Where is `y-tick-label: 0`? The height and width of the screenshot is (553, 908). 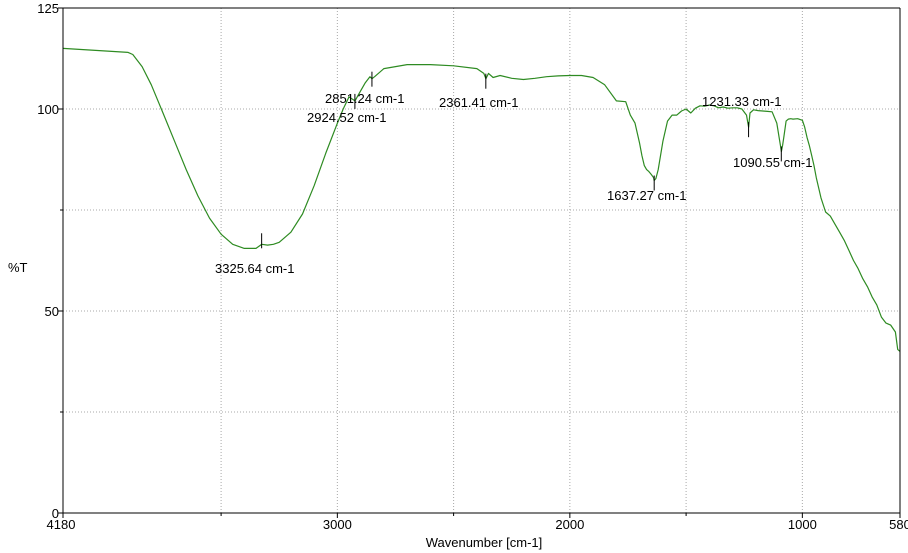 y-tick-label: 0 is located at coordinates (55, 513).